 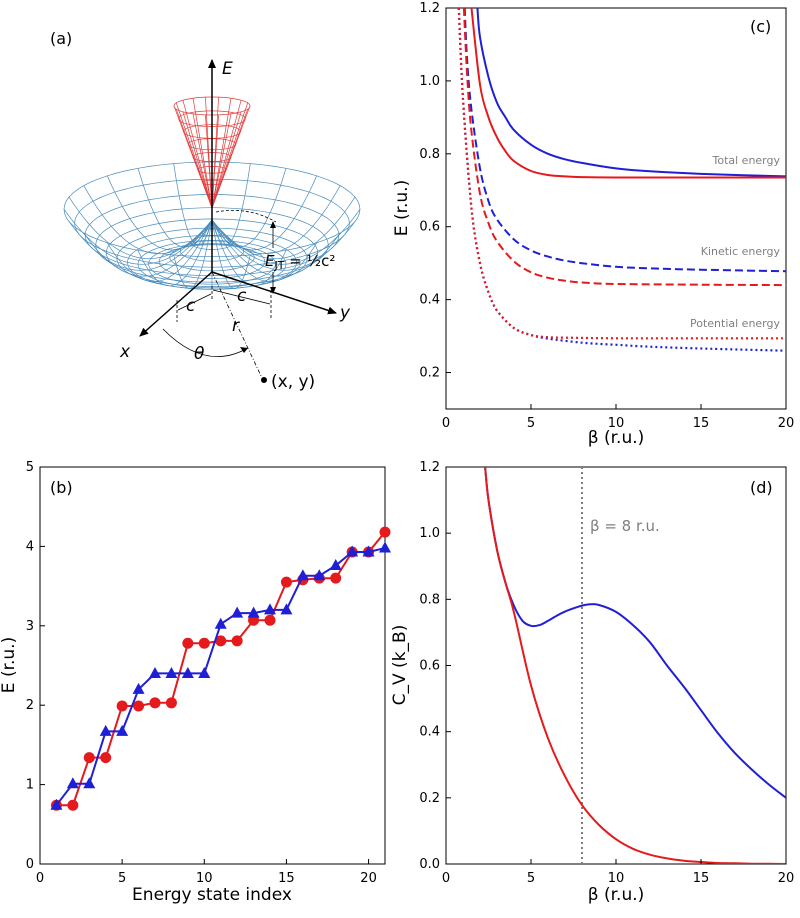 What do you see at coordinates (61, 487) in the screenshot?
I see `panel-b-label: (b)` at bounding box center [61, 487].